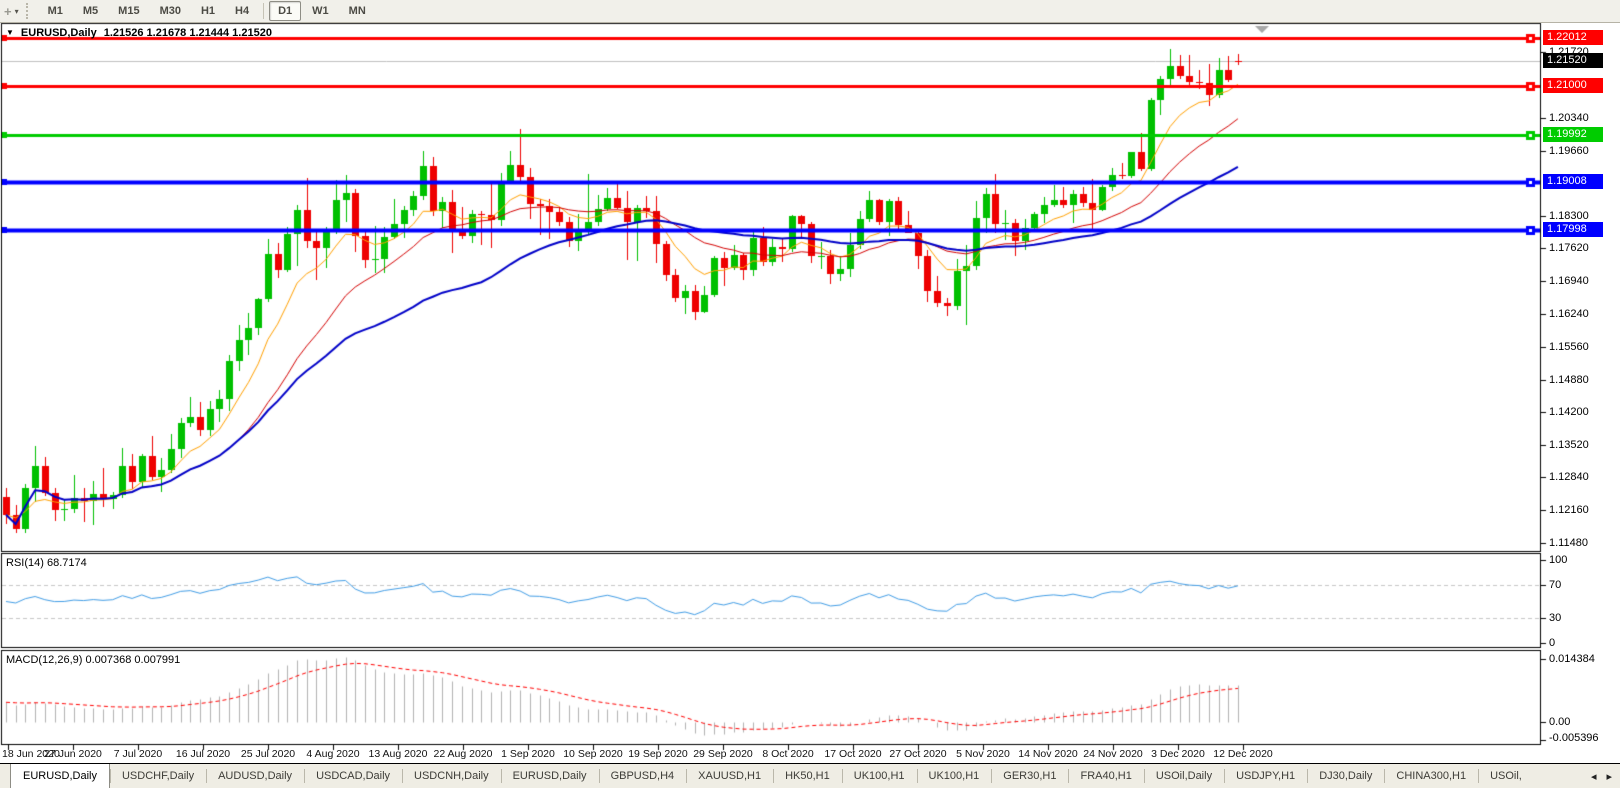  Describe the element at coordinates (1573, 134) in the screenshot. I see `level-price-label: 1.19992` at that location.